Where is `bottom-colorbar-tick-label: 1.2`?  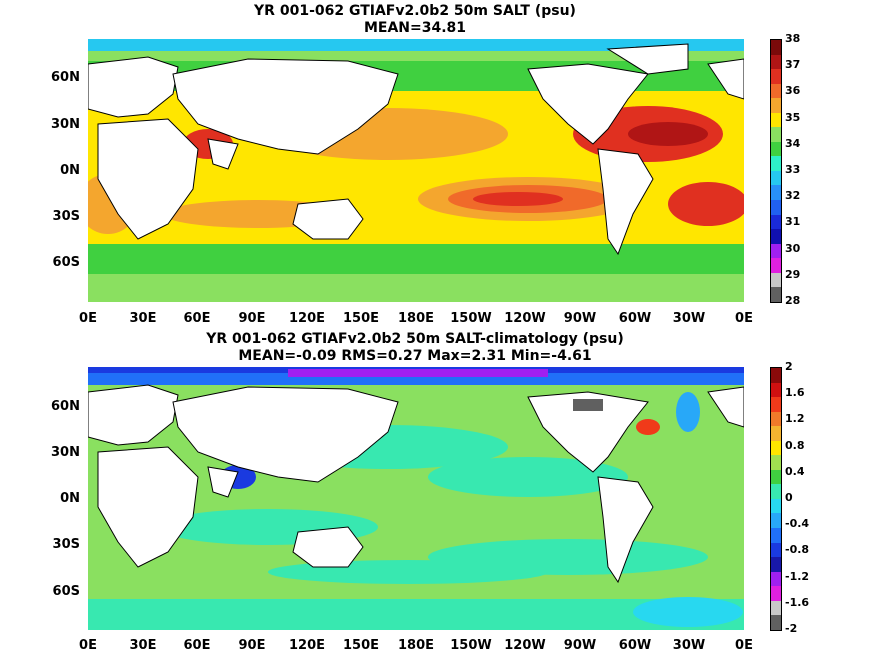 bottom-colorbar-tick-label: 1.2 is located at coordinates (795, 419).